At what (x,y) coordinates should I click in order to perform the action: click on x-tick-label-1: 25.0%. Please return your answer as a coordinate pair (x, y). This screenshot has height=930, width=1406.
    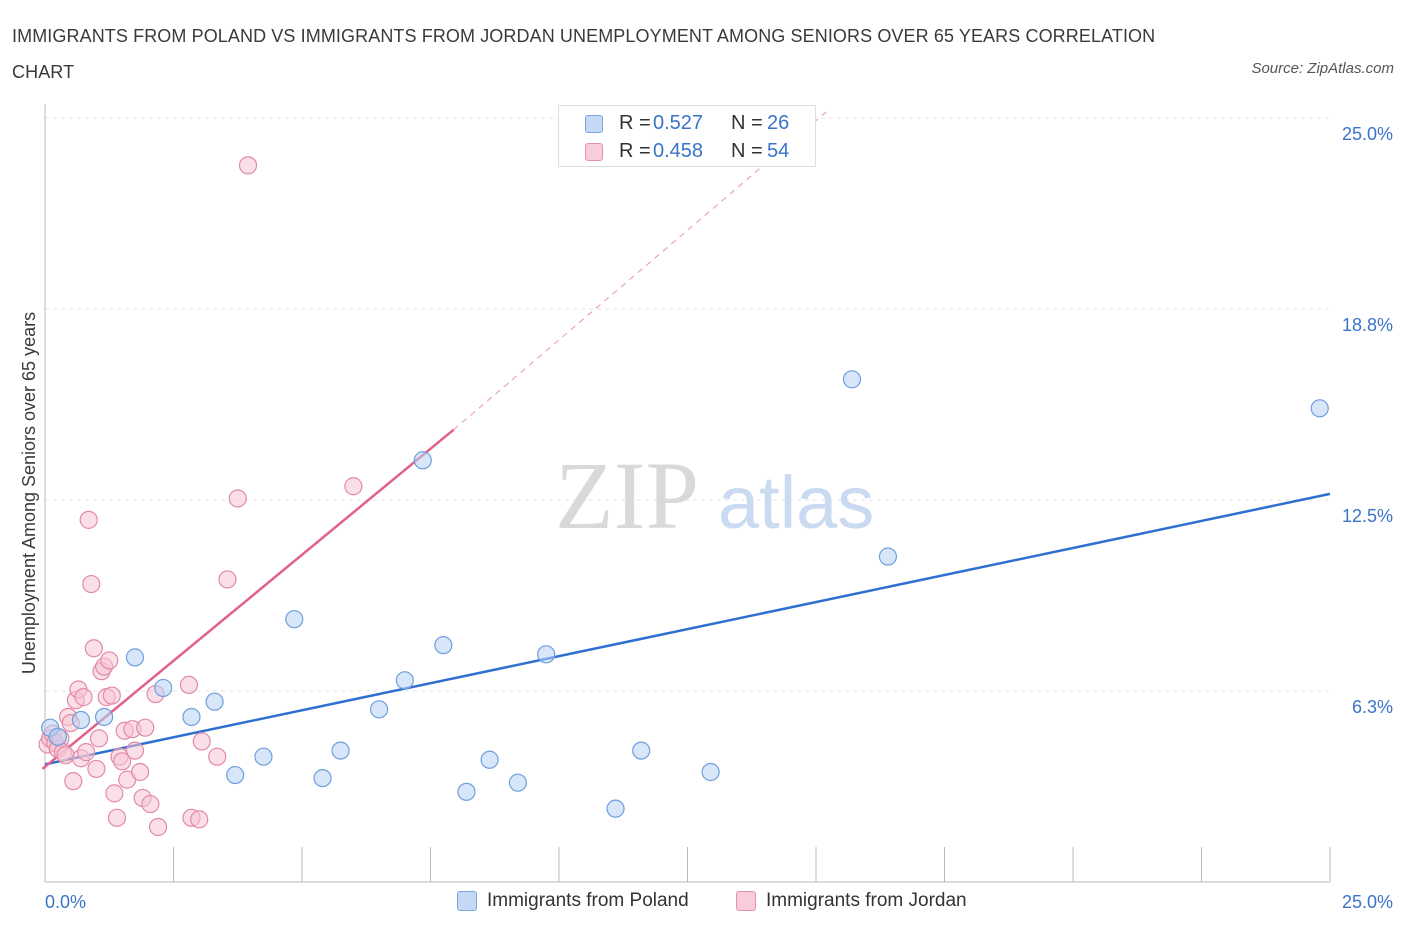
    Looking at the image, I should click on (1367, 902).